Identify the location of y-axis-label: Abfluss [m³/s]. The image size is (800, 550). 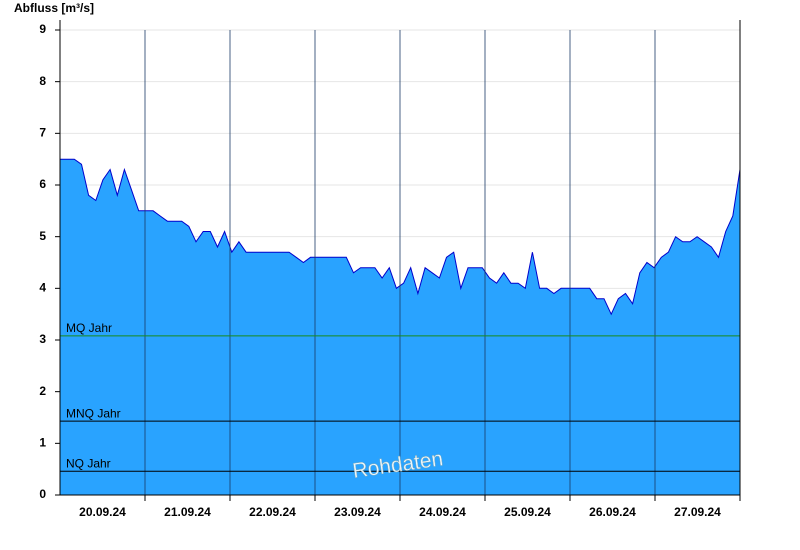
(54, 8).